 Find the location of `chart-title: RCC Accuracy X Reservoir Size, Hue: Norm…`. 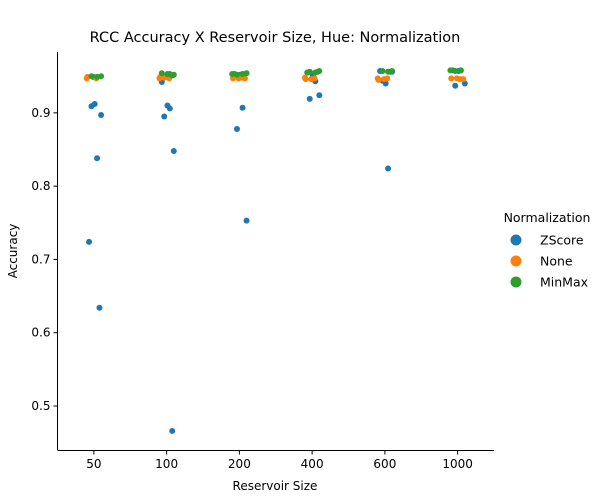

chart-title: RCC Accuracy X Reservoir Size, Hue: Norm… is located at coordinates (275, 38).